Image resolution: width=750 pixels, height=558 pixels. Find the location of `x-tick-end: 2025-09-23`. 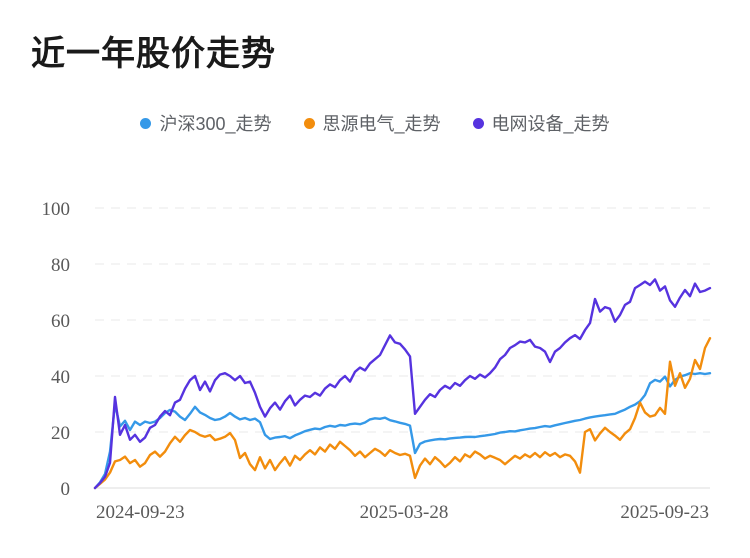

x-tick-end: 2025-09-23 is located at coordinates (664, 512).